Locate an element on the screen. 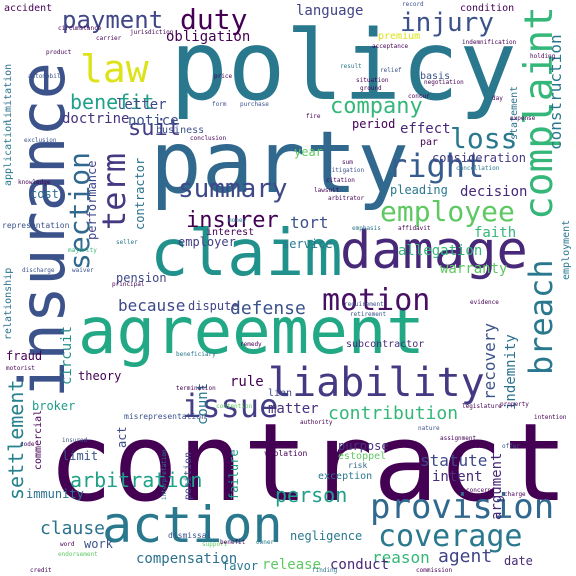 The height and width of the screenshot is (576, 576). word-legislature: legislature is located at coordinates (482, 406).